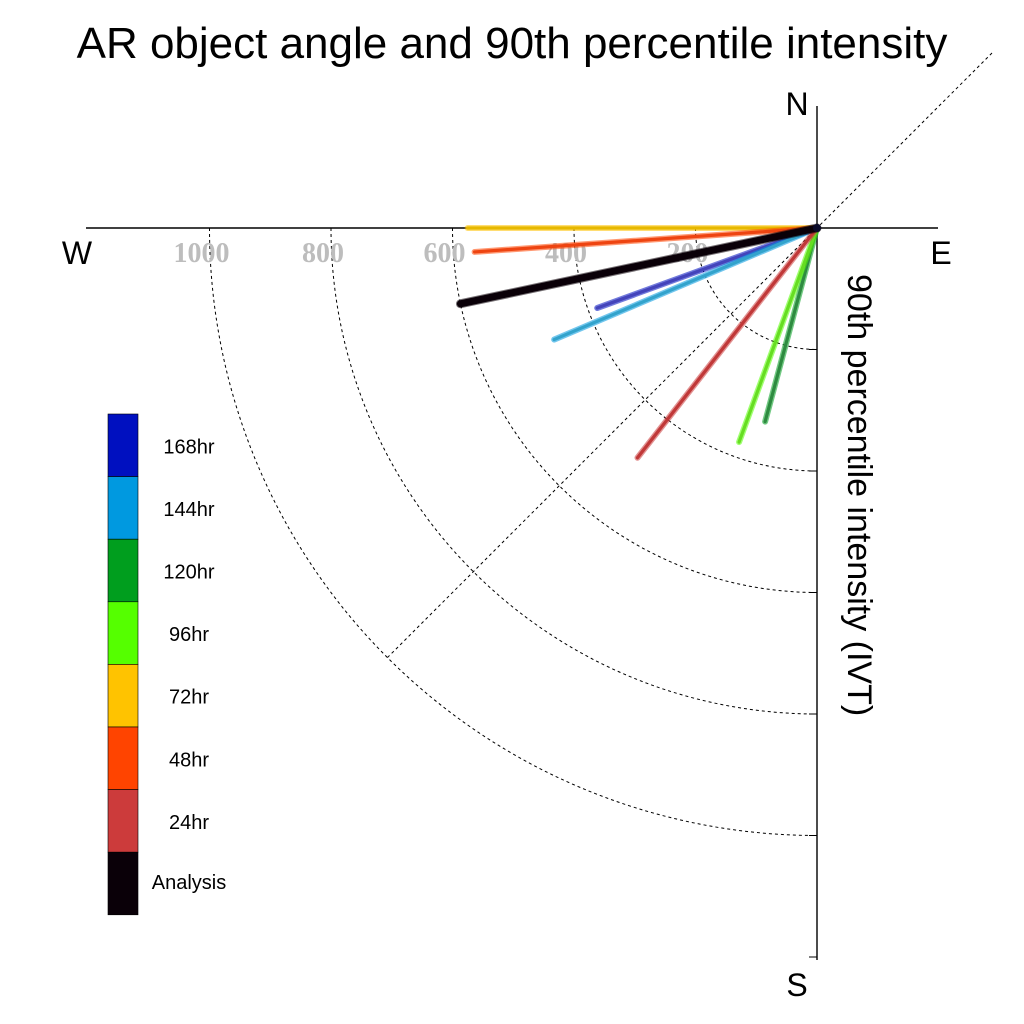 The width and height of the screenshot is (1024, 1024). I want to click on legend-swatch-48hr, so click(123, 758).